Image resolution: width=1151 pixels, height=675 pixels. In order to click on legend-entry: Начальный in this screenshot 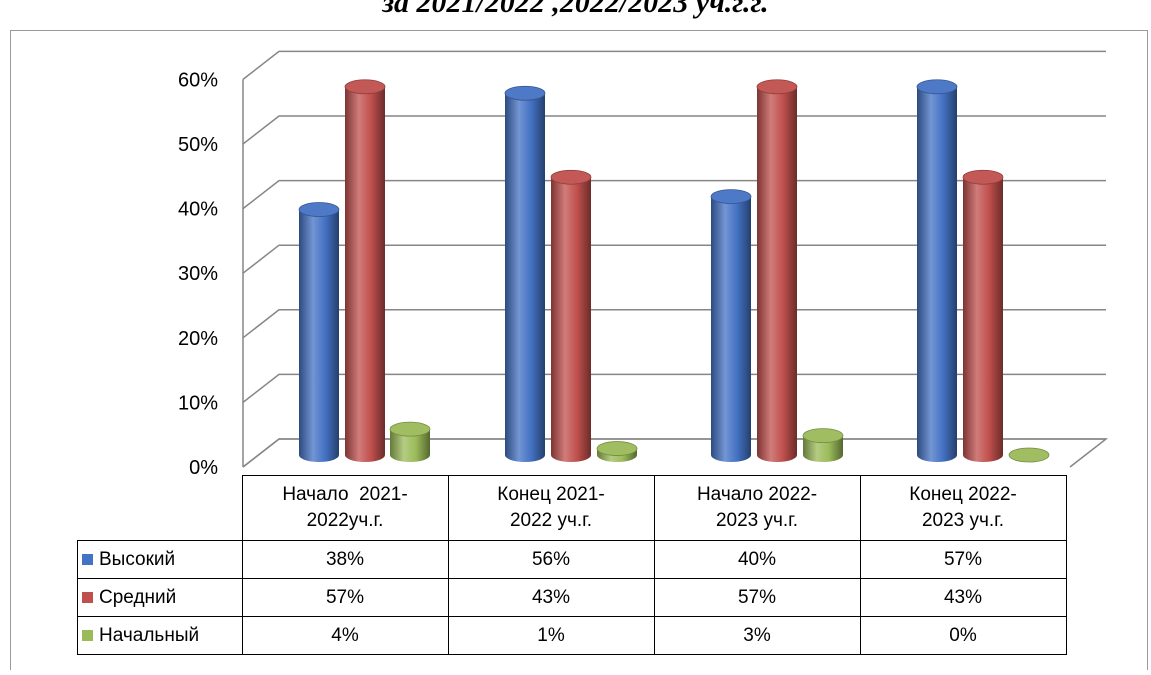, I will do `click(160, 635)`.